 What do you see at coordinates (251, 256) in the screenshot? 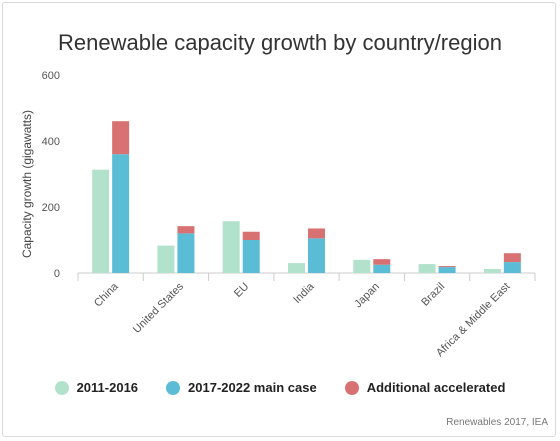
I see `bar-2017-2022-main-case-eu` at bounding box center [251, 256].